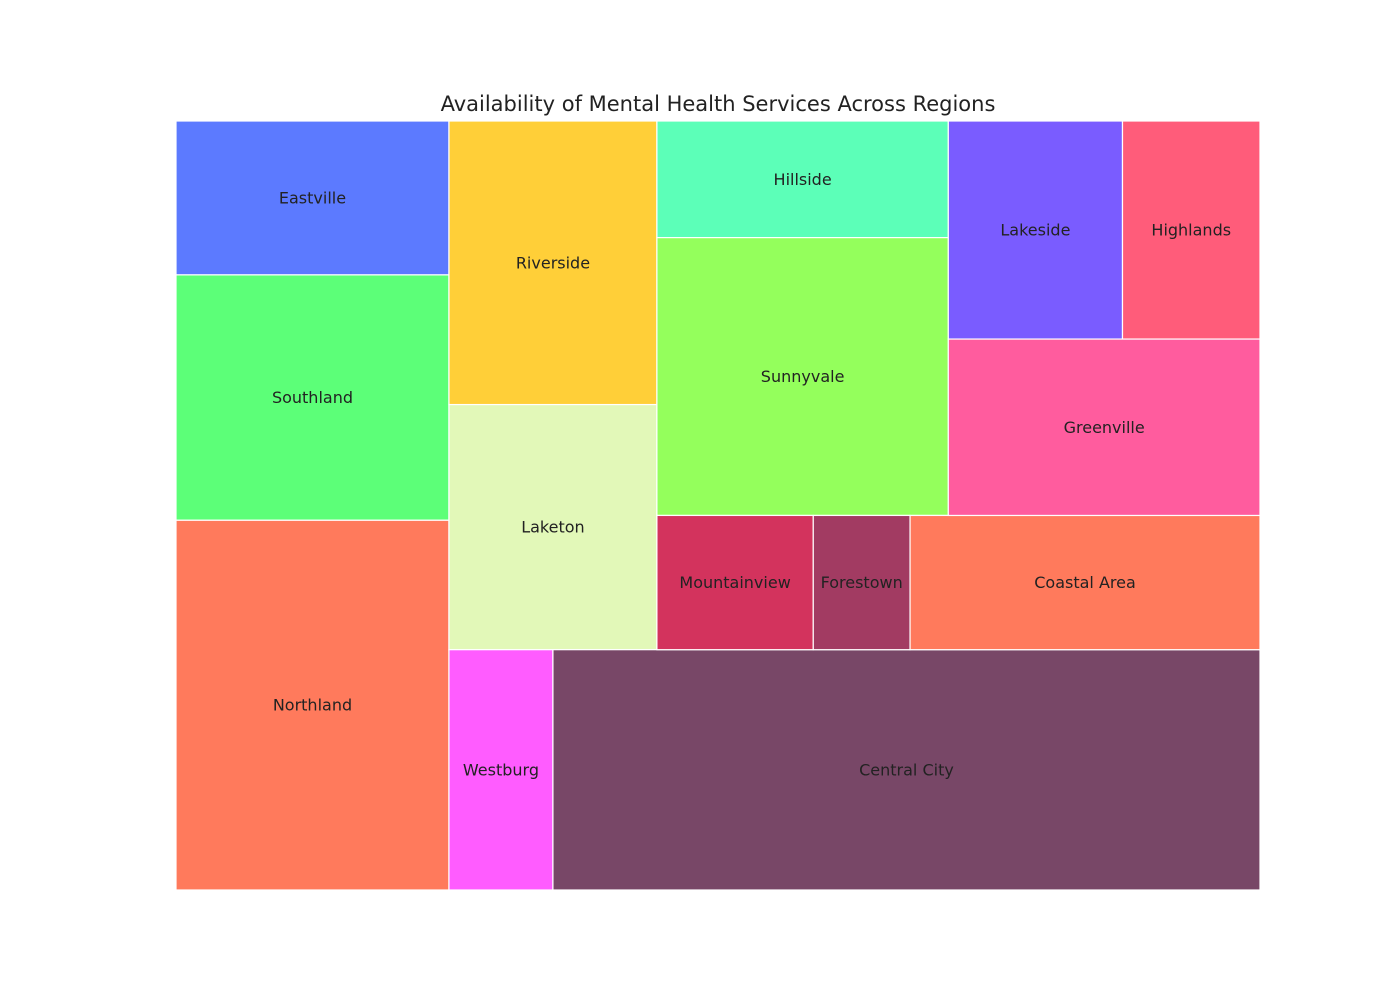 The image size is (1400, 1000). I want to click on tile-label: Southland, so click(312, 397).